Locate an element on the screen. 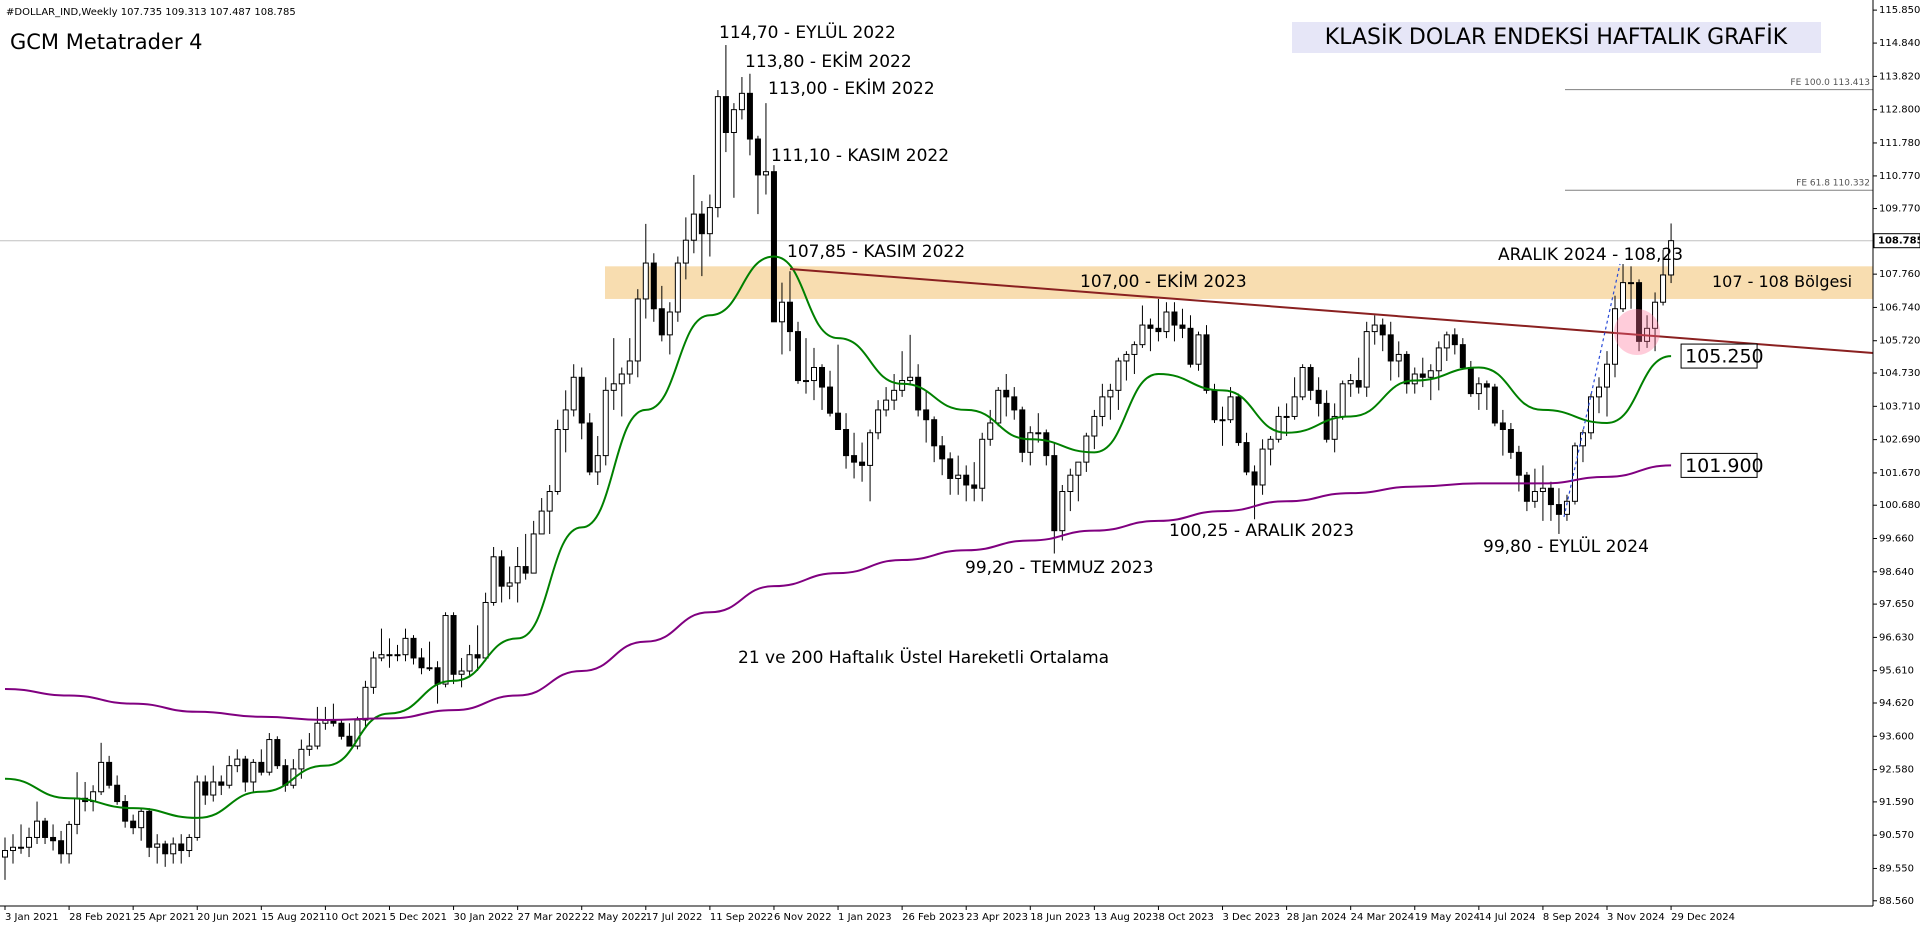  ema-label: 101.900 is located at coordinates (1724, 466).